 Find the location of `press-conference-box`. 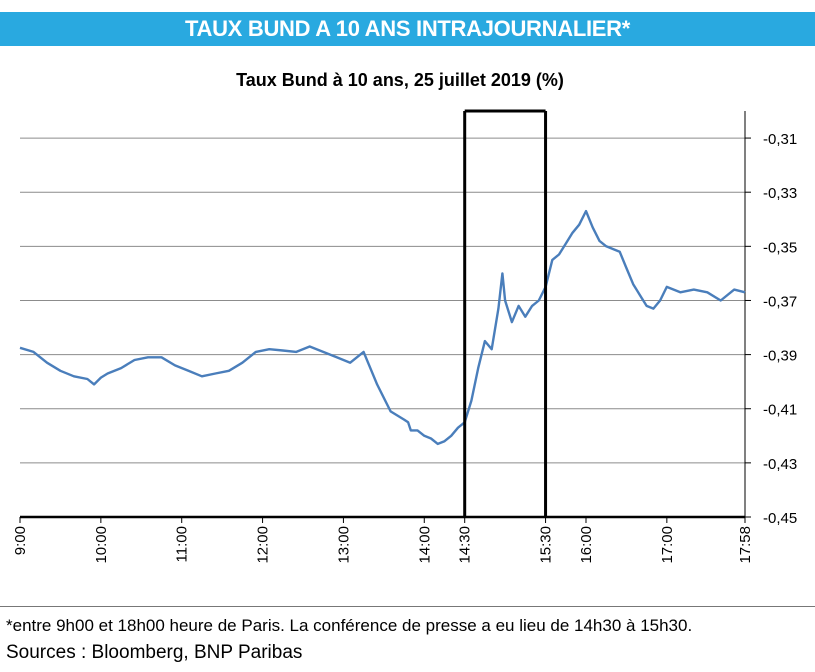

press-conference-box is located at coordinates (505, 313).